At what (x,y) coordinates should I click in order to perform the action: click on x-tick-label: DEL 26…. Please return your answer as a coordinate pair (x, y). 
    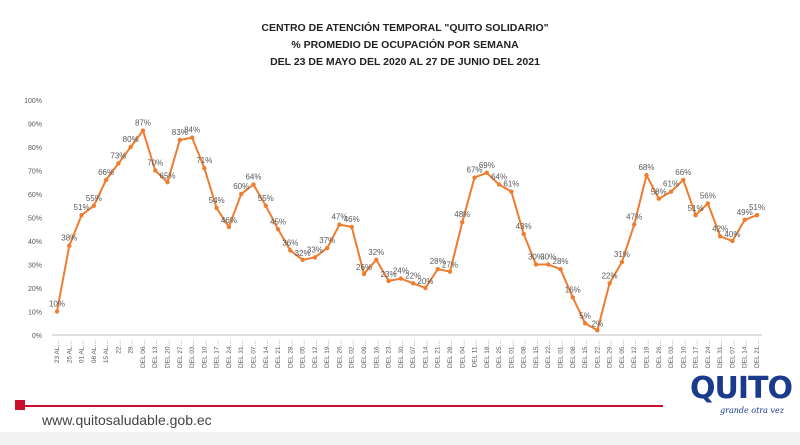
    Looking at the image, I should click on (659, 354).